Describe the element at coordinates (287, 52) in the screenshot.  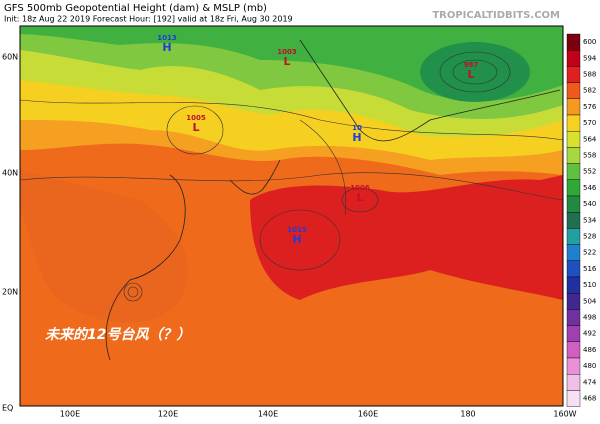
I see `center-value: 1003` at that location.